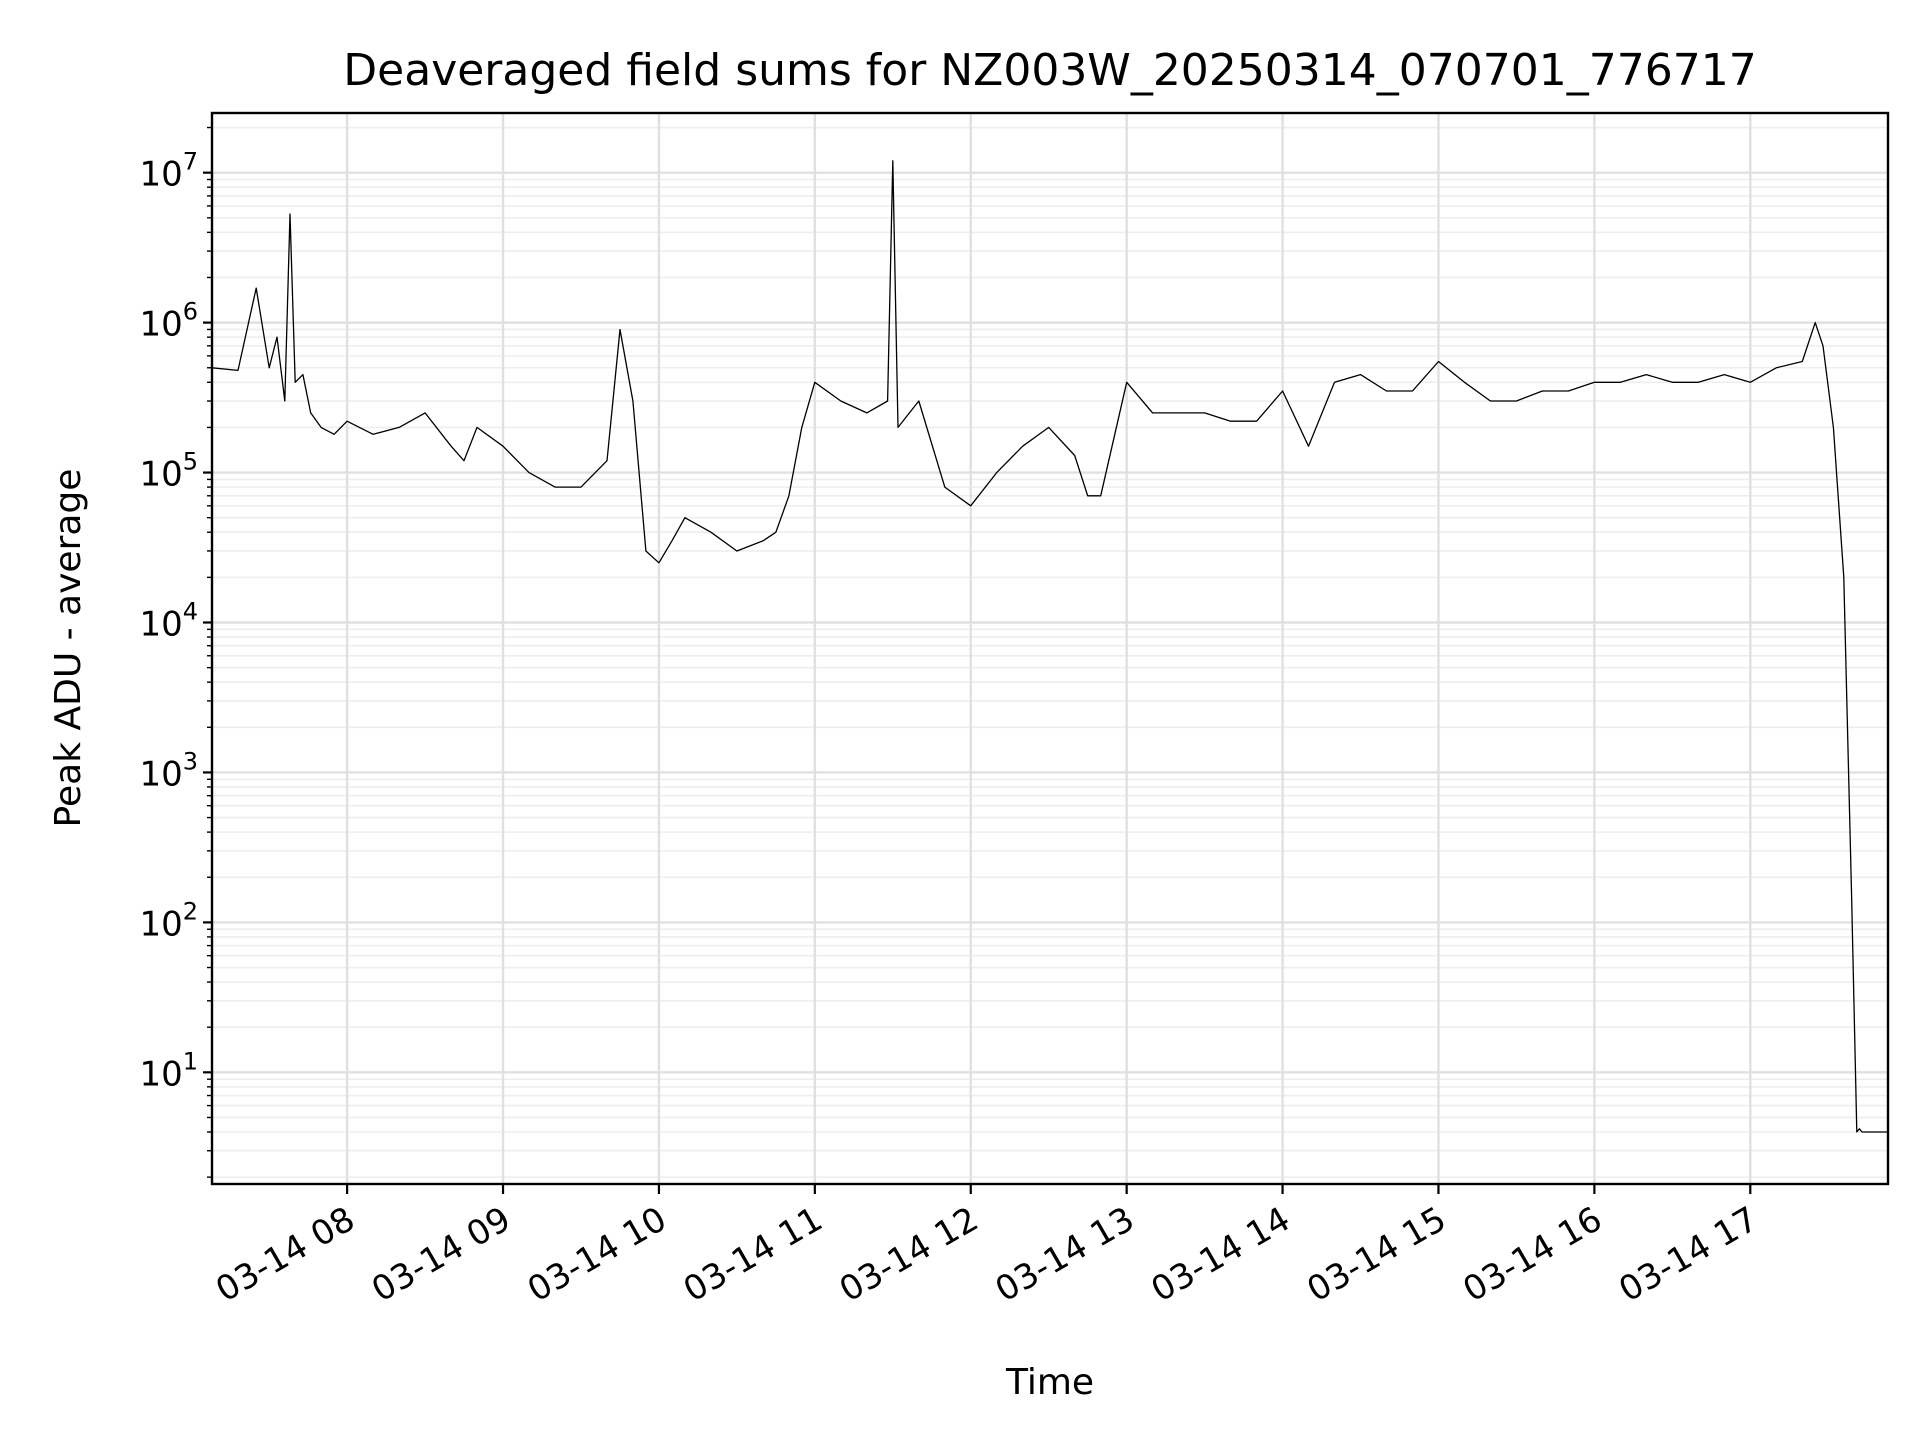 The height and width of the screenshot is (1440, 1920). Describe the element at coordinates (168, 770) in the screenshot. I see `y-tick-label: 10³` at that location.